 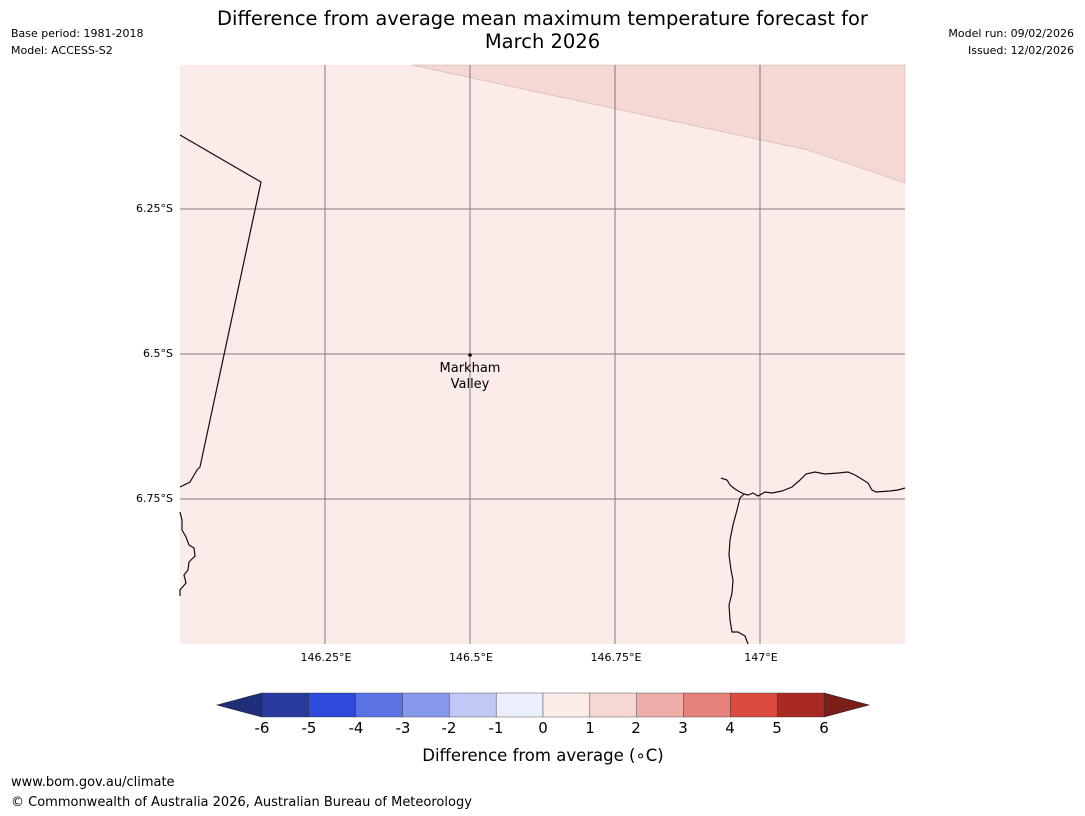 What do you see at coordinates (761, 657) in the screenshot?
I see `lon-label: 147°E` at bounding box center [761, 657].